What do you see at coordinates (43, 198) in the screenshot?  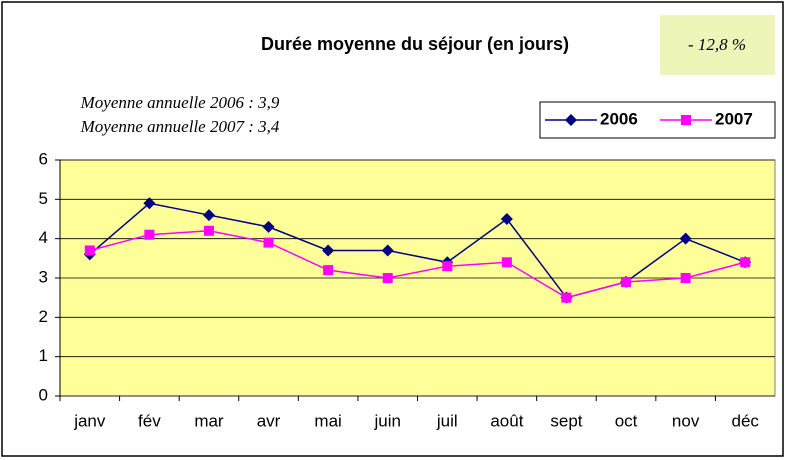 I see `y-tick-label: 5` at bounding box center [43, 198].